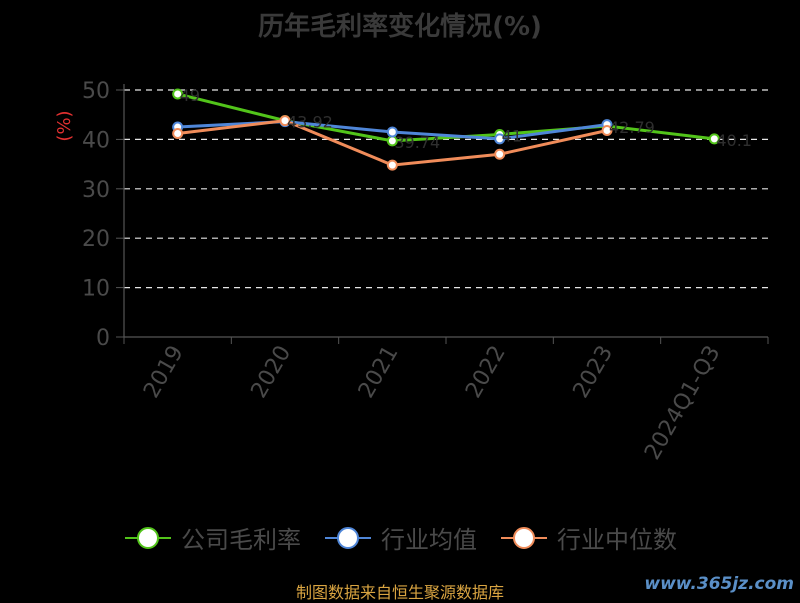 This screenshot has height=603, width=800. What do you see at coordinates (682, 403) in the screenshot?
I see `x-tick-label: 2024Q1-Q3` at bounding box center [682, 403].